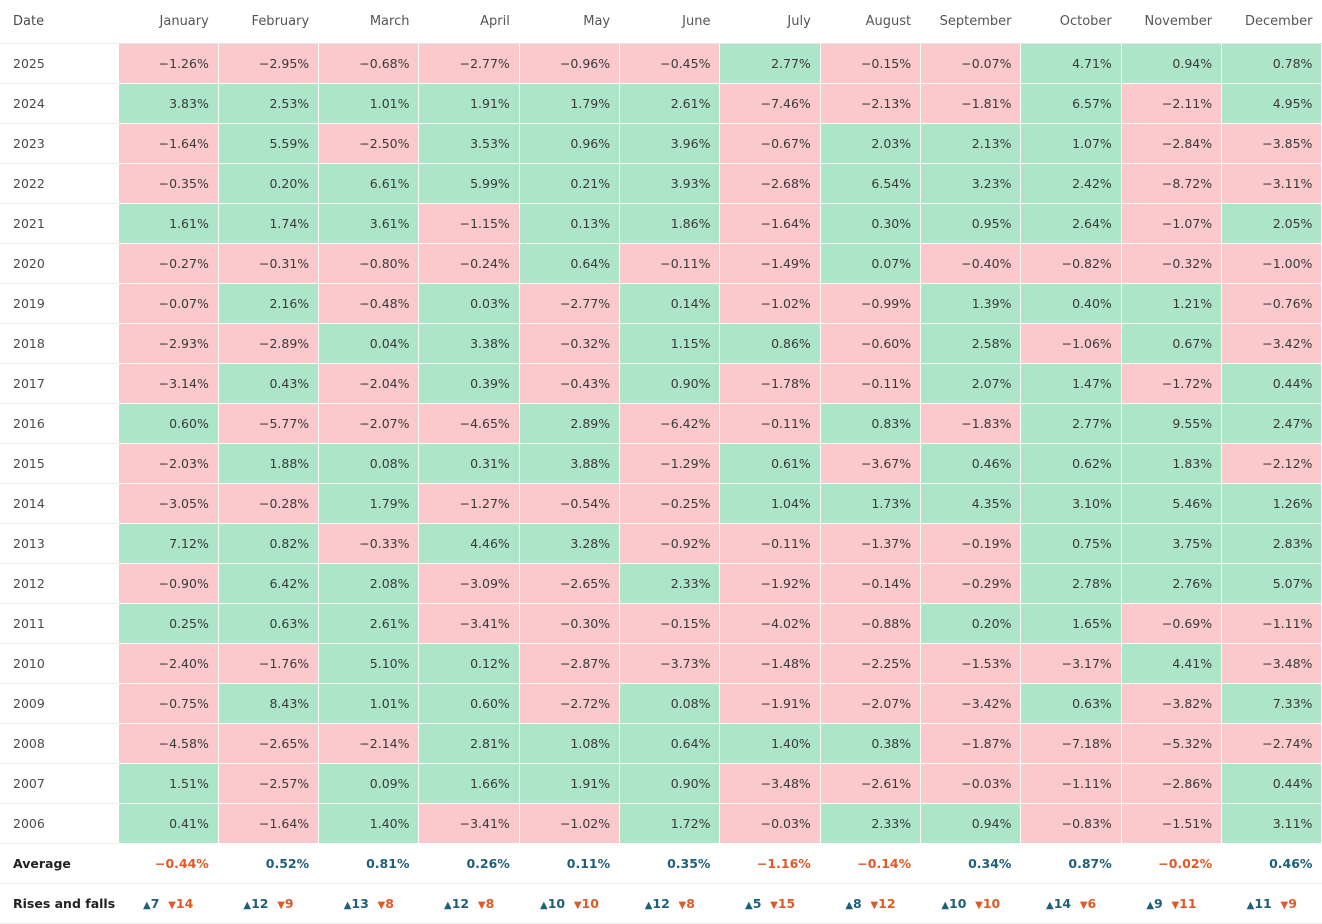  I want to click on monthly-return-cell: 5.10%, so click(369, 663).